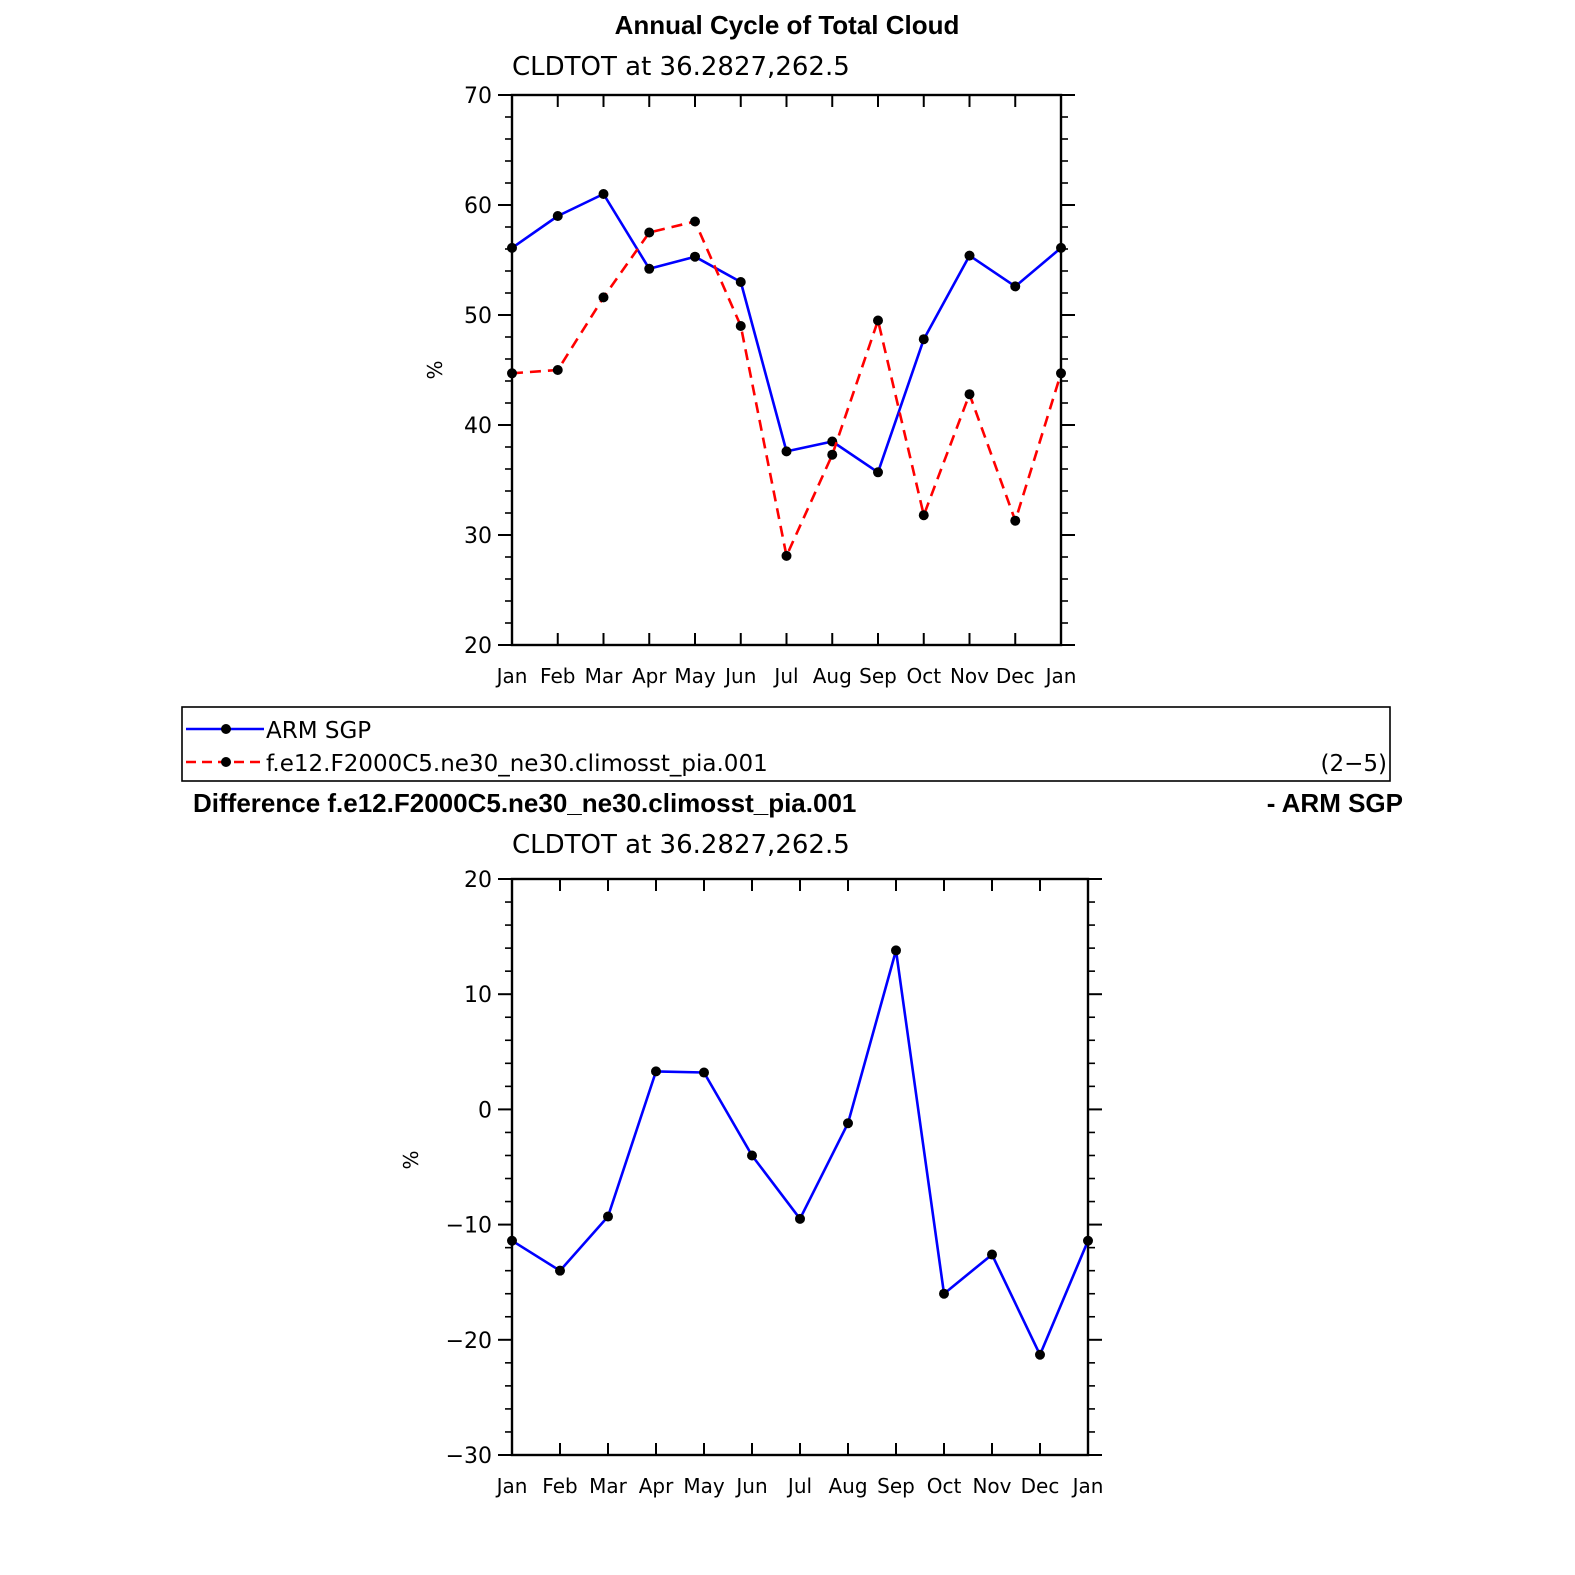 This screenshot has width=1575, height=1575. Describe the element at coordinates (469, 1226) in the screenshot. I see `y-tick-label: −10` at that location.